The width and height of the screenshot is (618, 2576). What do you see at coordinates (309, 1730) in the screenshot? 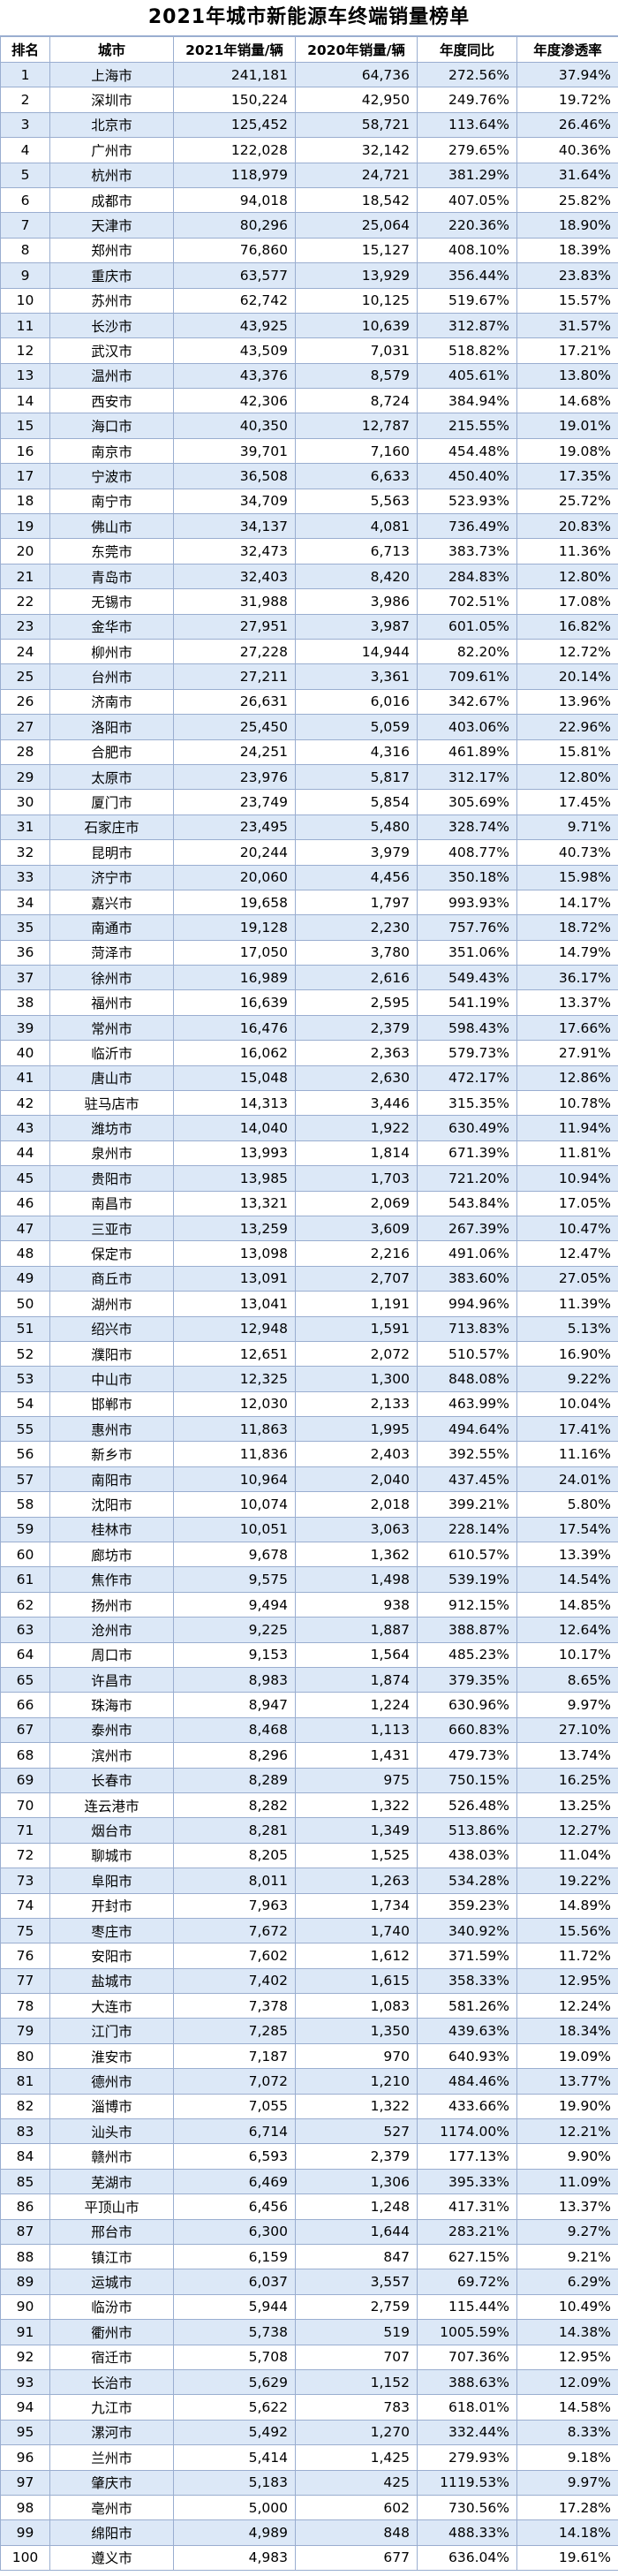
I see `table-row: 67 泰州市 8,468 1,113 660.83% 27.10%` at bounding box center [309, 1730].